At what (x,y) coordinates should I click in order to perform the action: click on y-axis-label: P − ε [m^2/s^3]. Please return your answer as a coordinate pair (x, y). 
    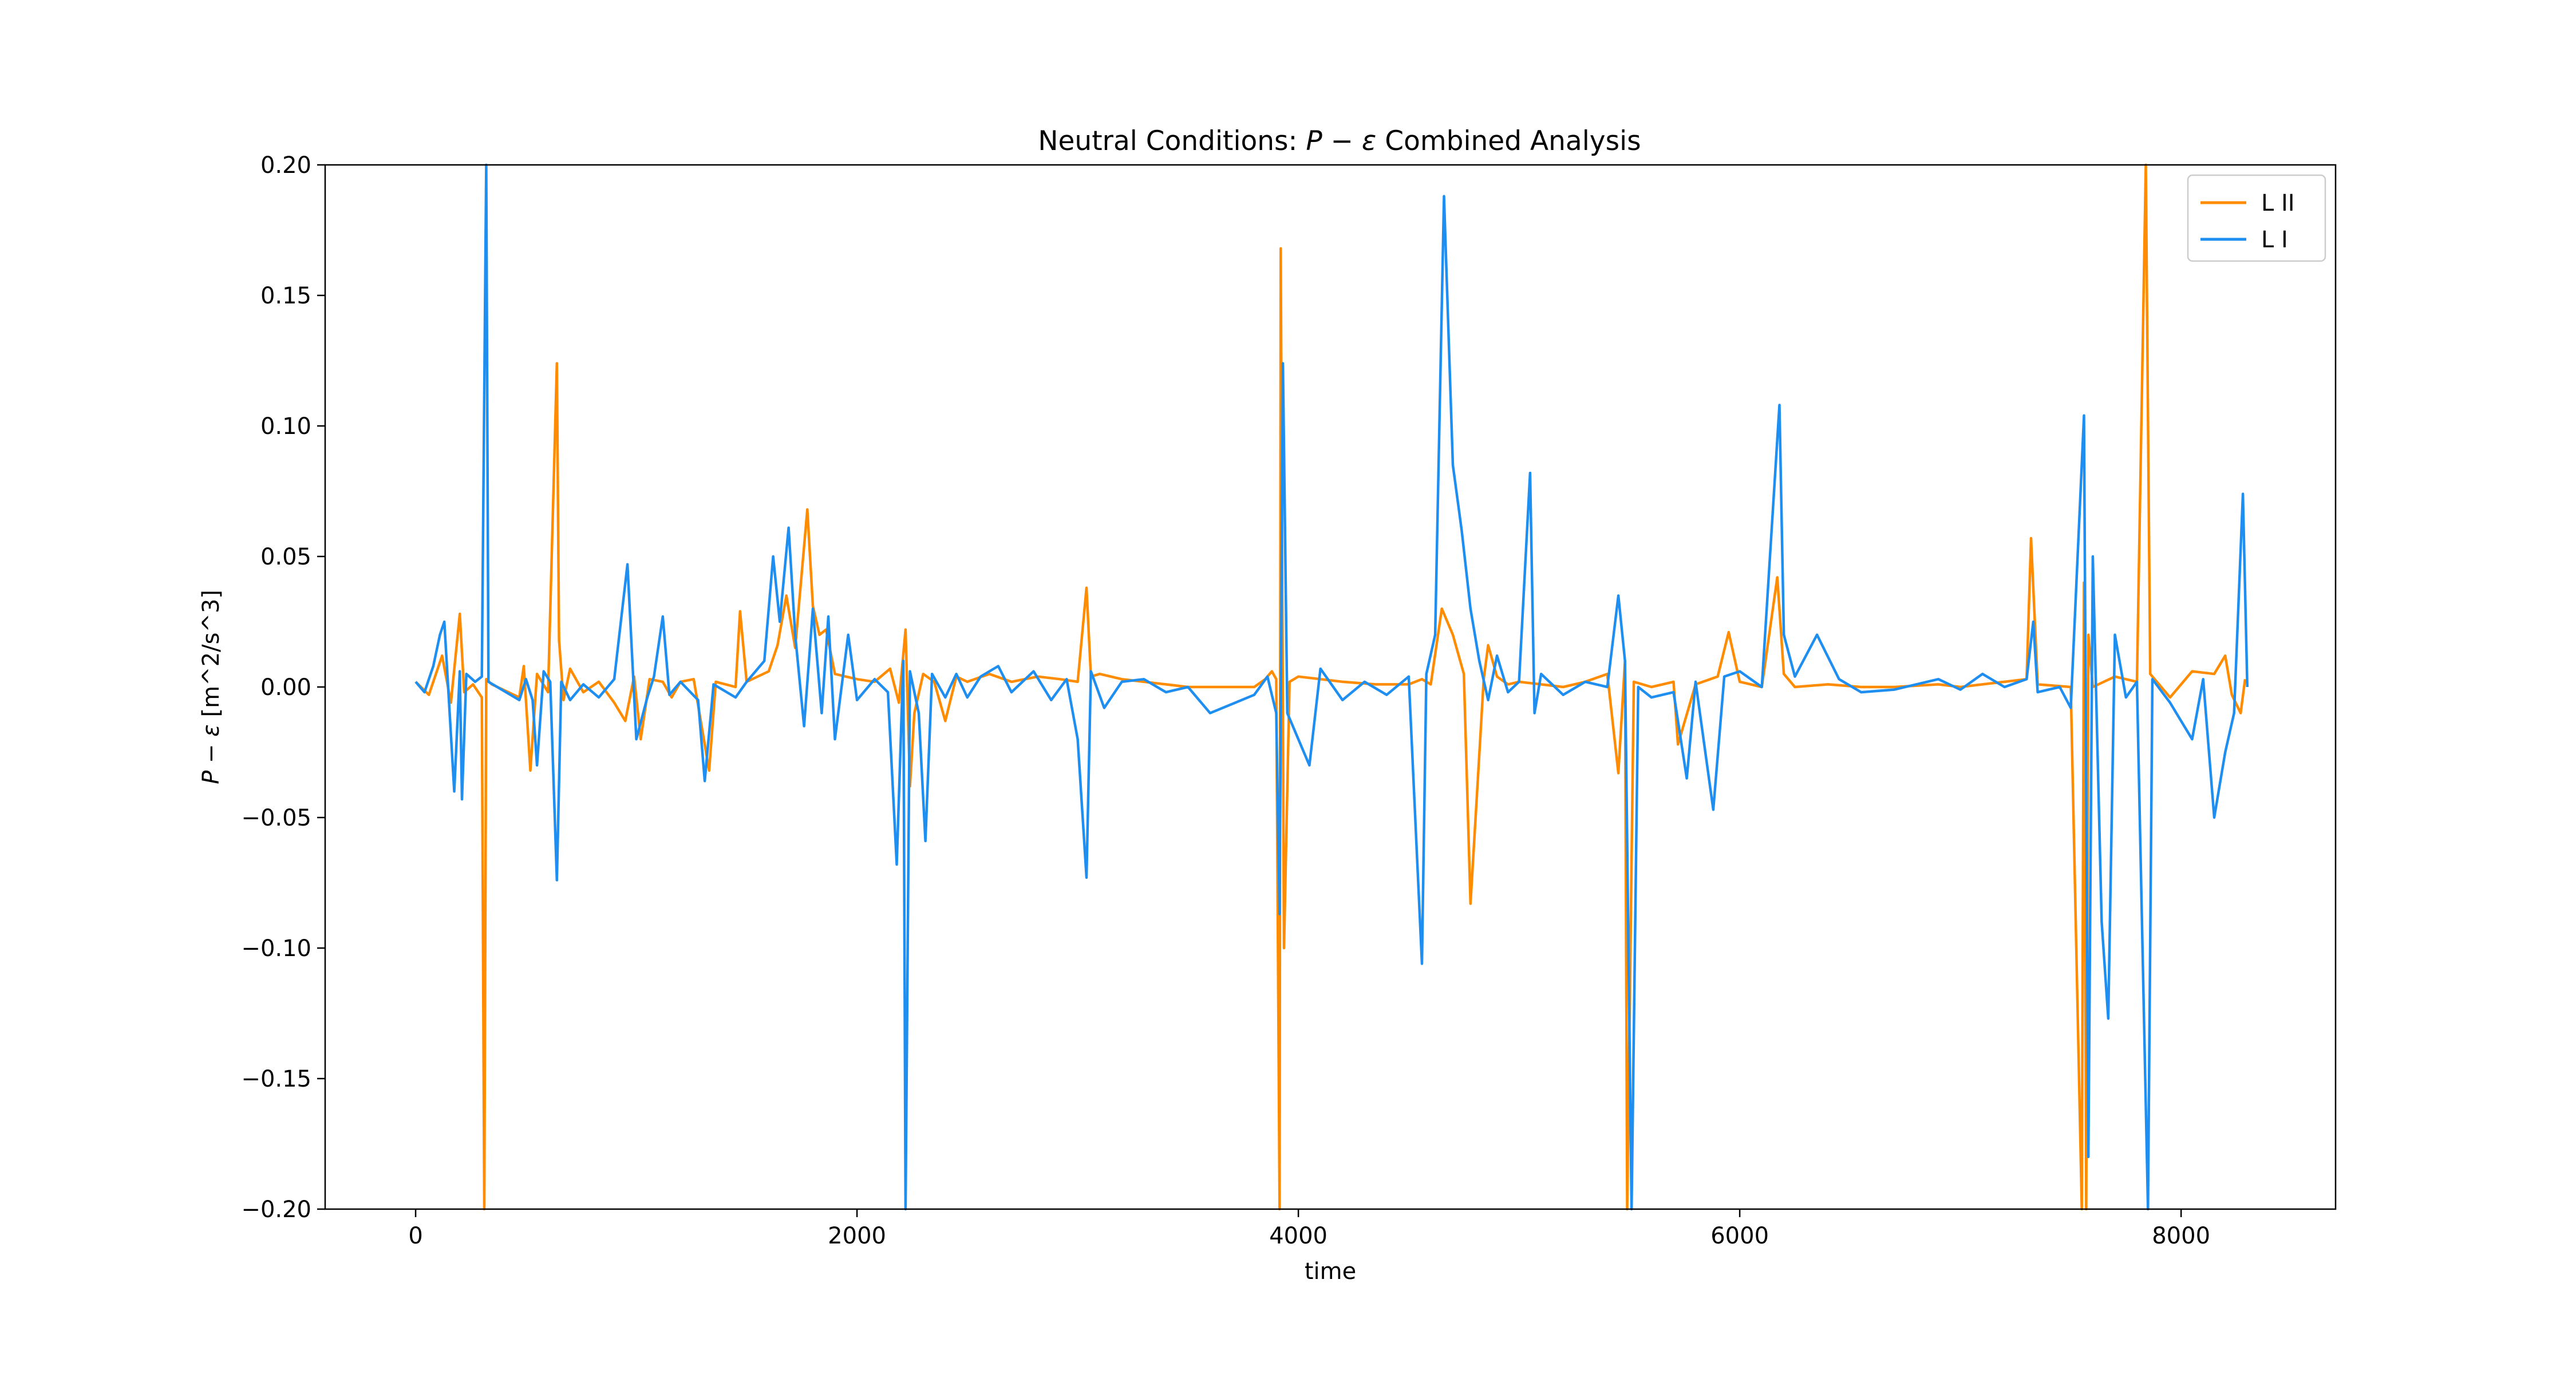
    Looking at the image, I should click on (211, 687).